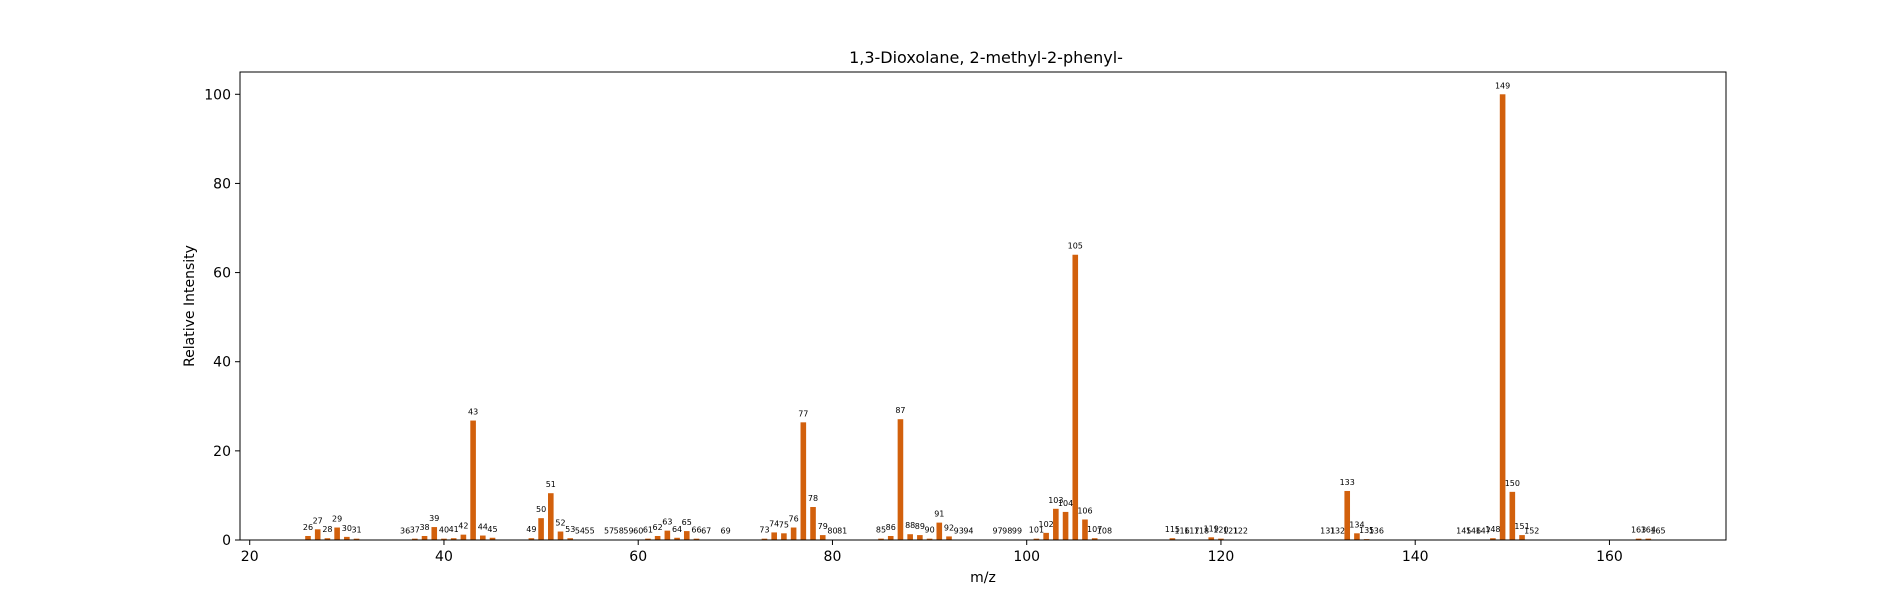 Image resolution: width=1900 pixels, height=600 pixels. Describe the element at coordinates (222, 274) in the screenshot. I see `y-tick-label: 60` at that location.